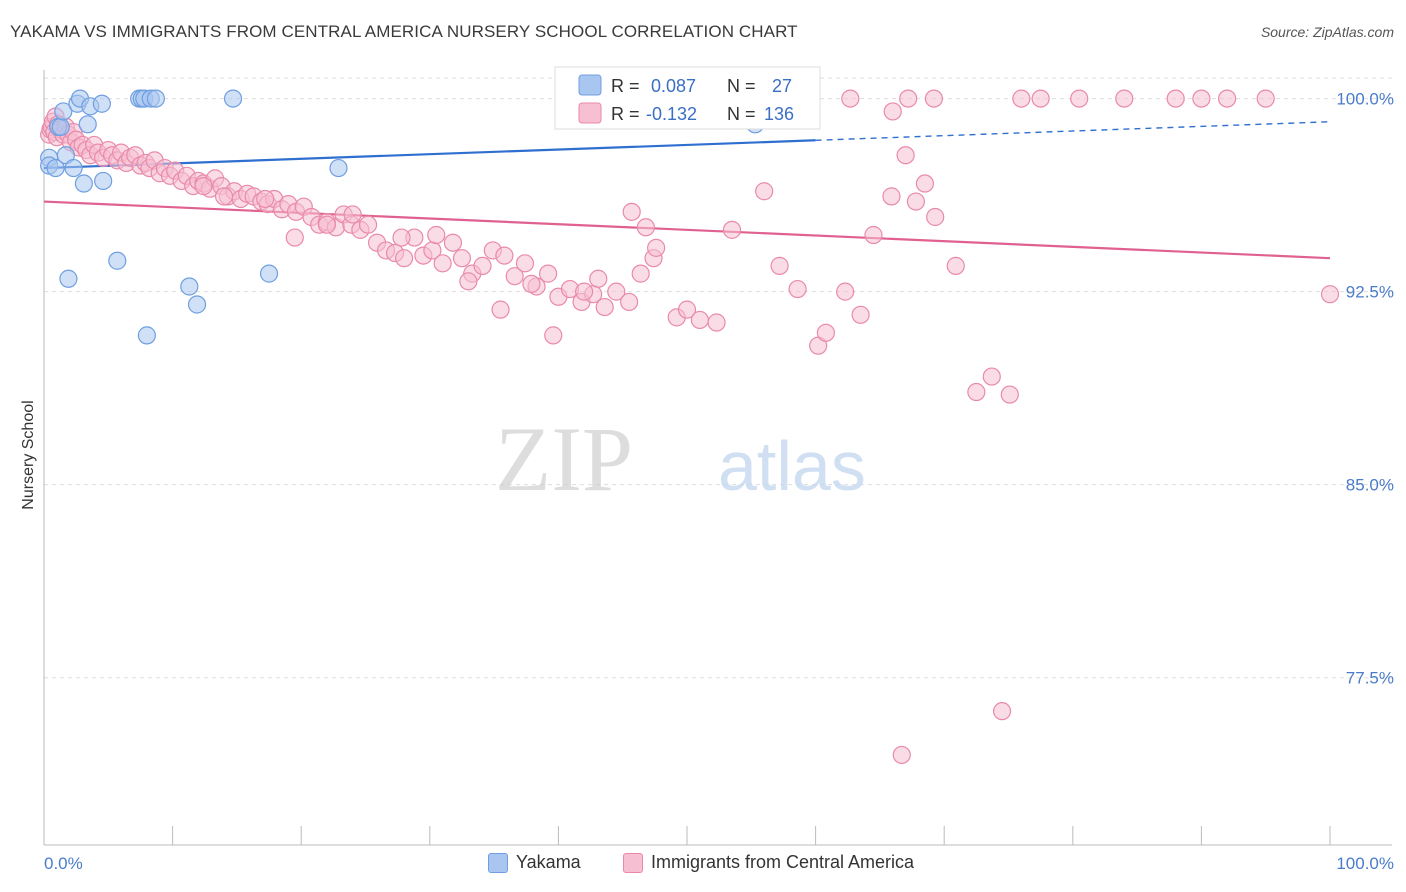  What do you see at coordinates (741, 86) in the screenshot?
I see `legend-n-label-yakama: N =` at bounding box center [741, 86].